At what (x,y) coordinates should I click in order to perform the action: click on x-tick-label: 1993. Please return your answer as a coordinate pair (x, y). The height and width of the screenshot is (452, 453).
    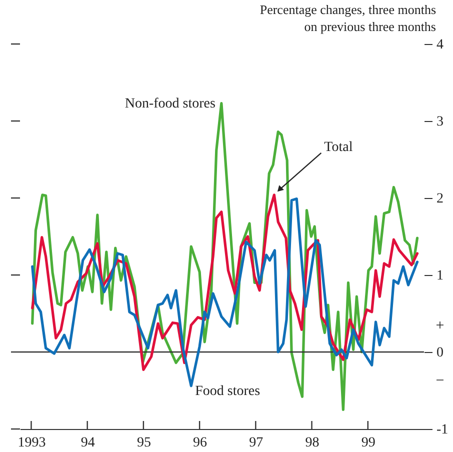
    Looking at the image, I should click on (32, 443).